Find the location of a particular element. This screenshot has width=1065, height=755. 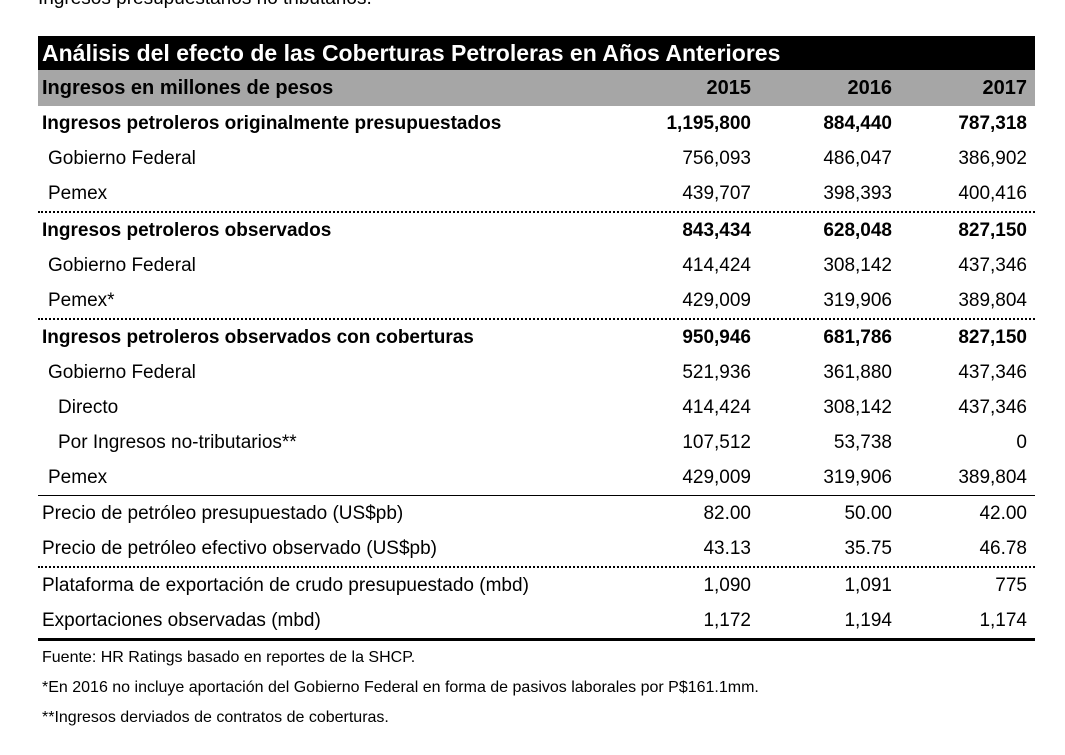

row-value-2016: 398,393 is located at coordinates (857, 193).